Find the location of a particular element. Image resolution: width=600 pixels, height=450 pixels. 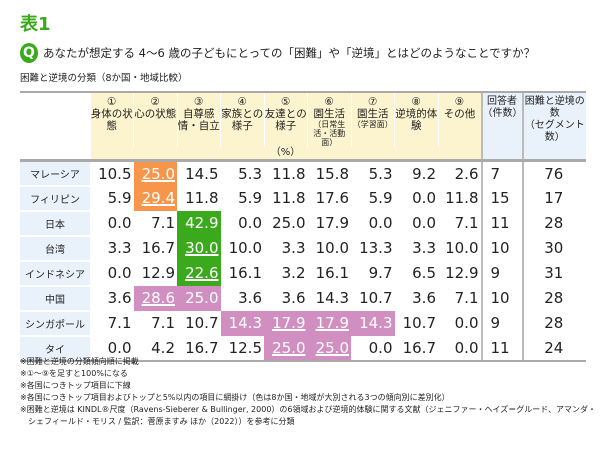

data-cell: 3.3 is located at coordinates (417, 248).